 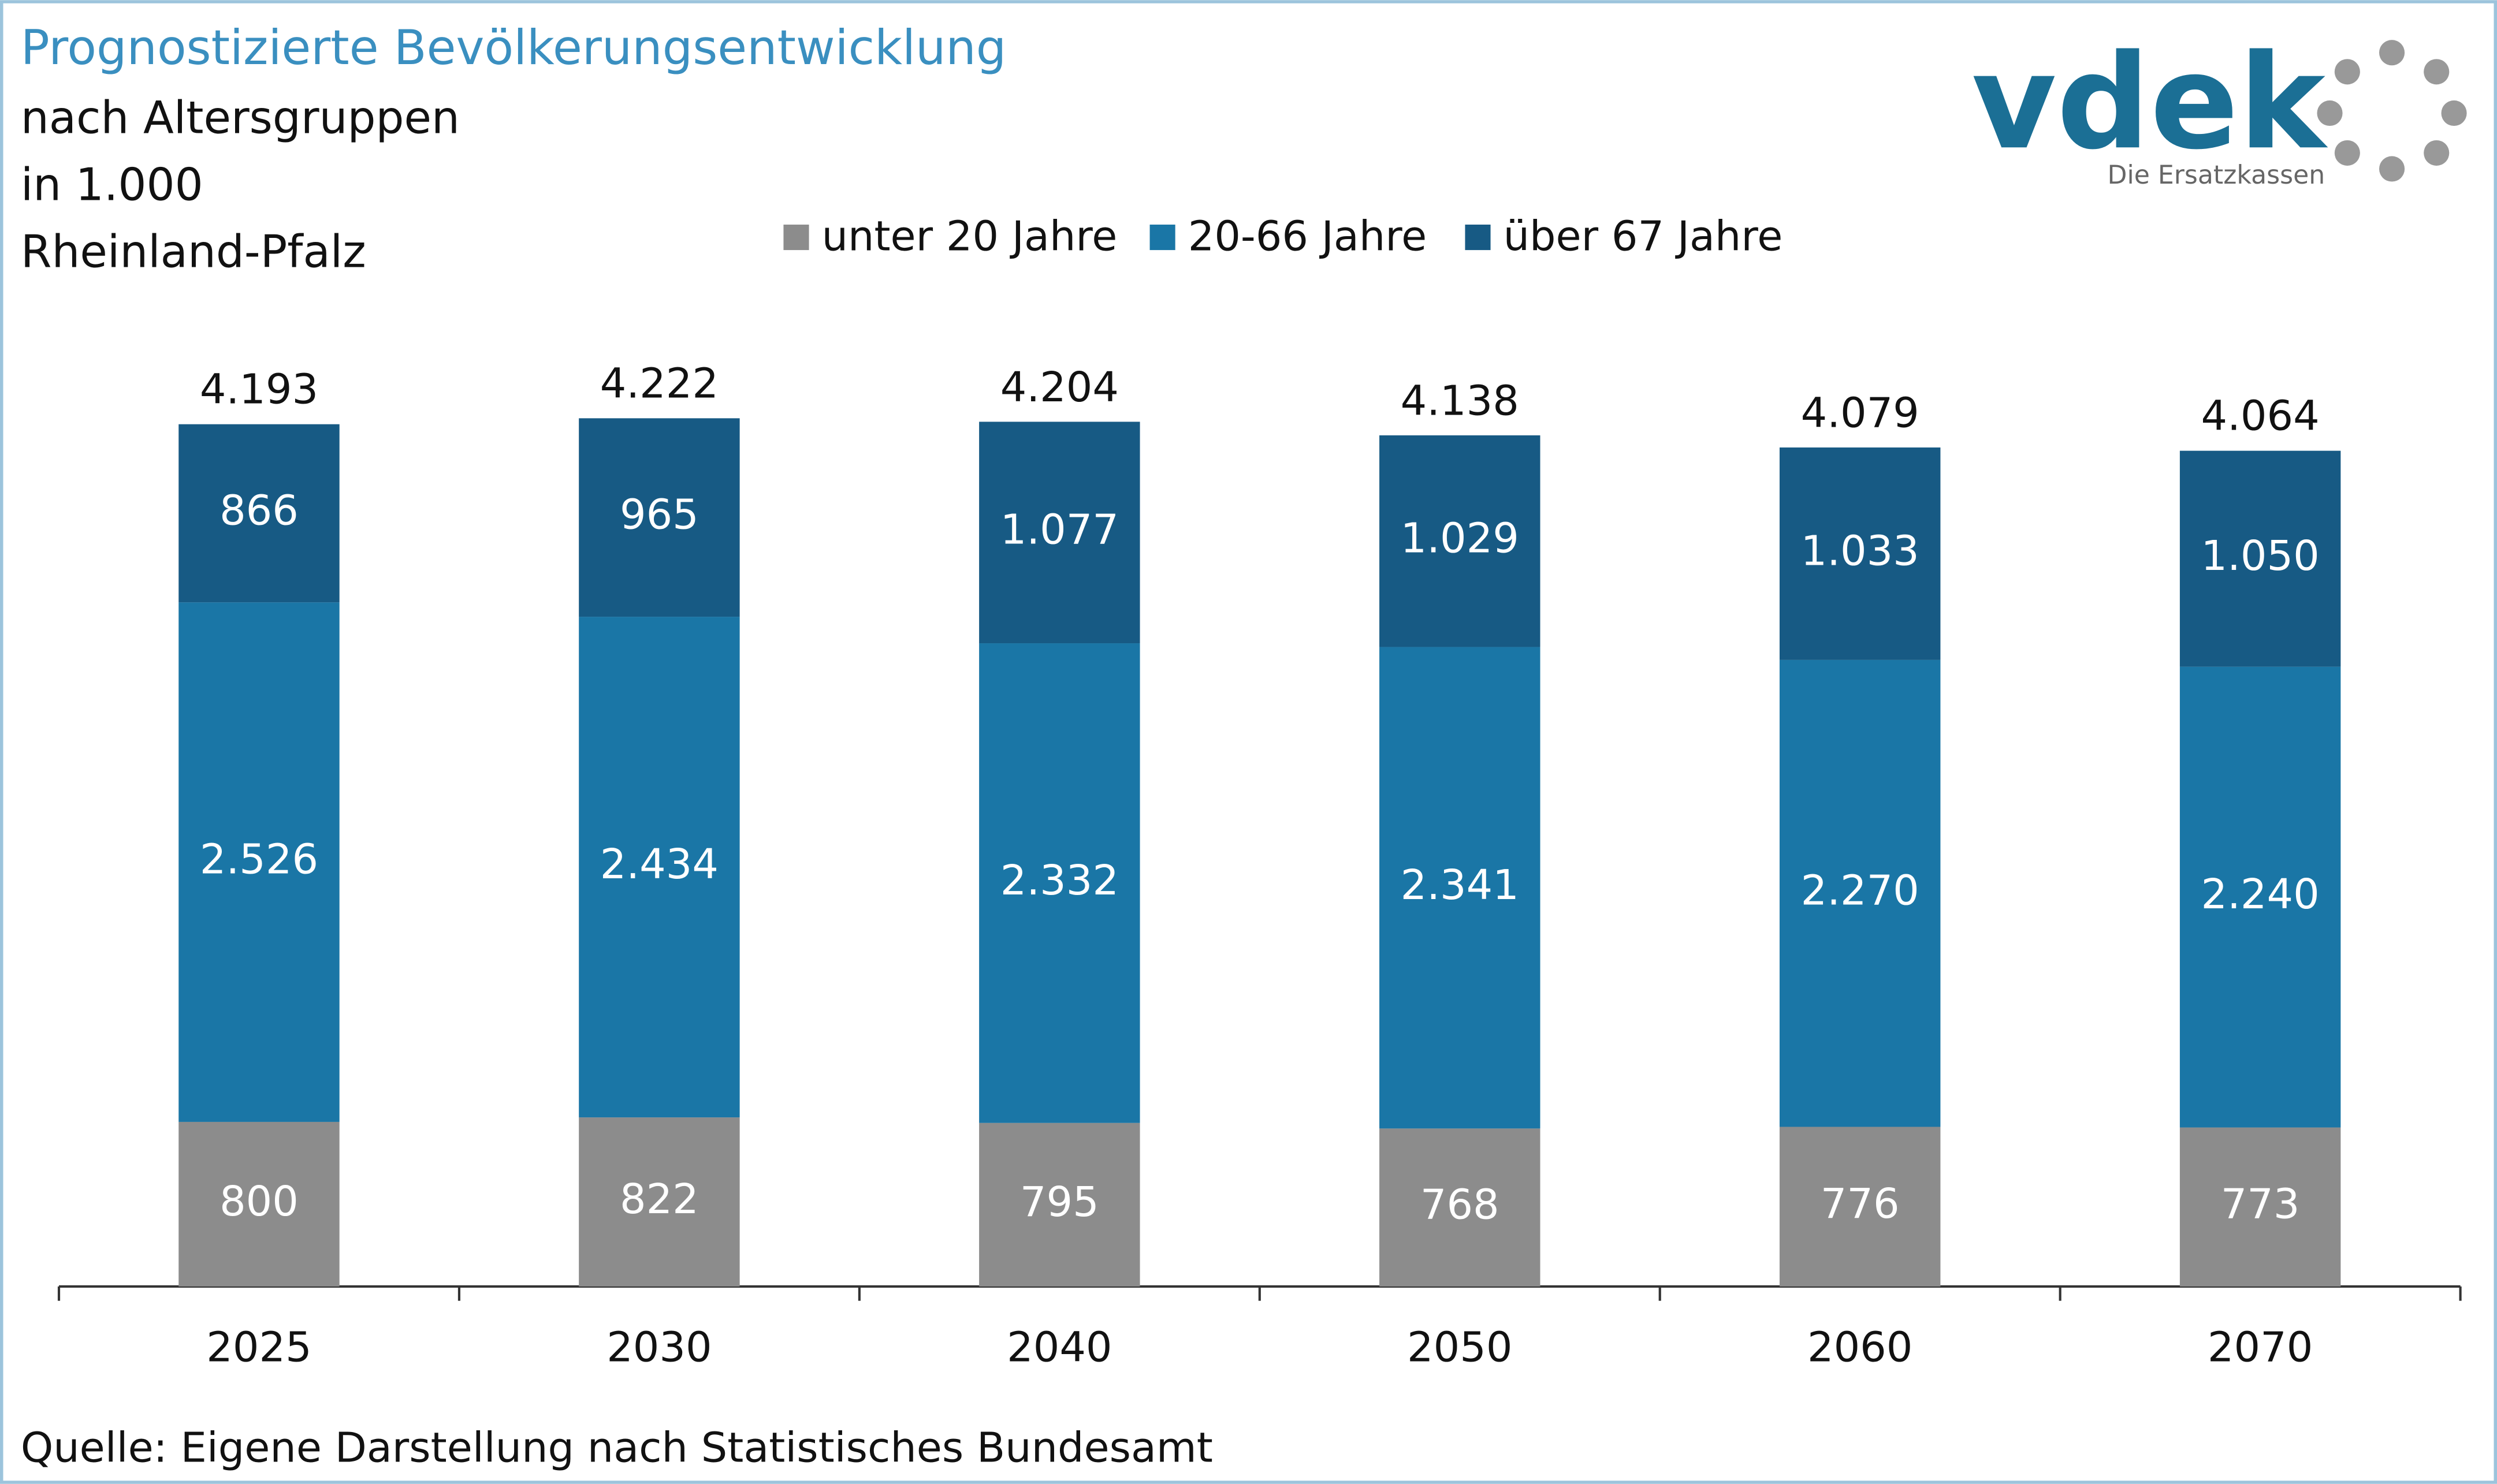 What do you see at coordinates (513, 48) in the screenshot?
I see `chart-title: Prognostizierte Bevölkerungsentwicklung` at bounding box center [513, 48].